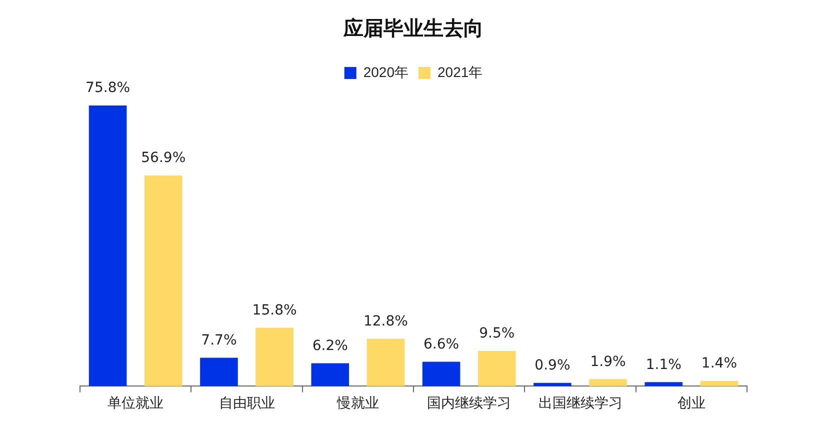  Describe the element at coordinates (136, 402) in the screenshot. I see `x-tick-label: 单位就业` at that location.